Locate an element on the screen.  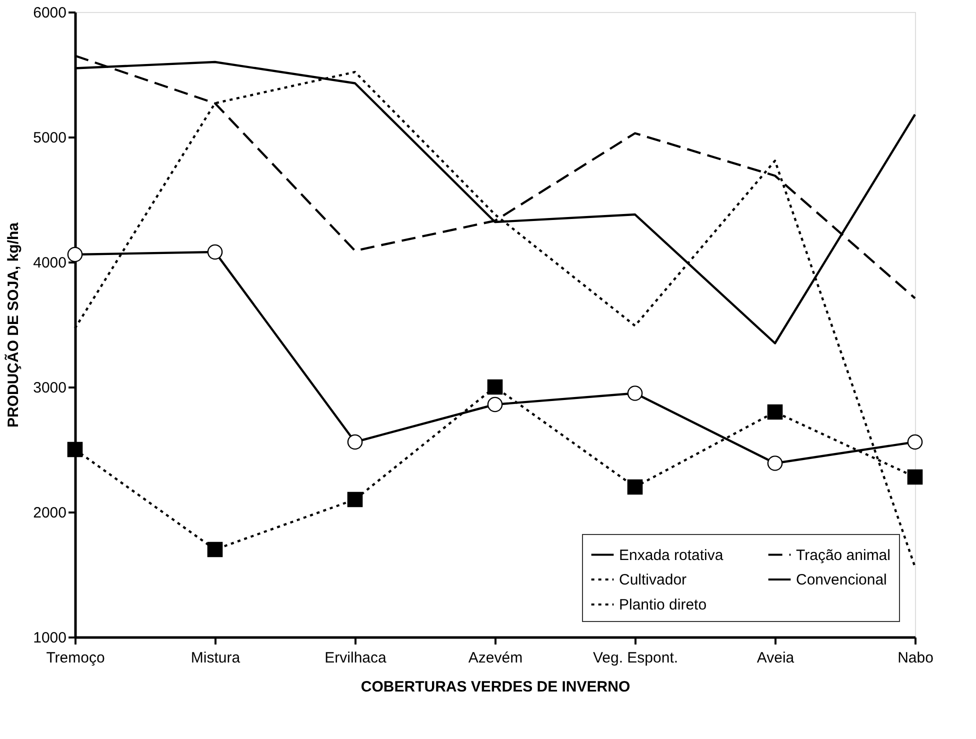
legend-label: Enxada rotativa is located at coordinates (671, 555).